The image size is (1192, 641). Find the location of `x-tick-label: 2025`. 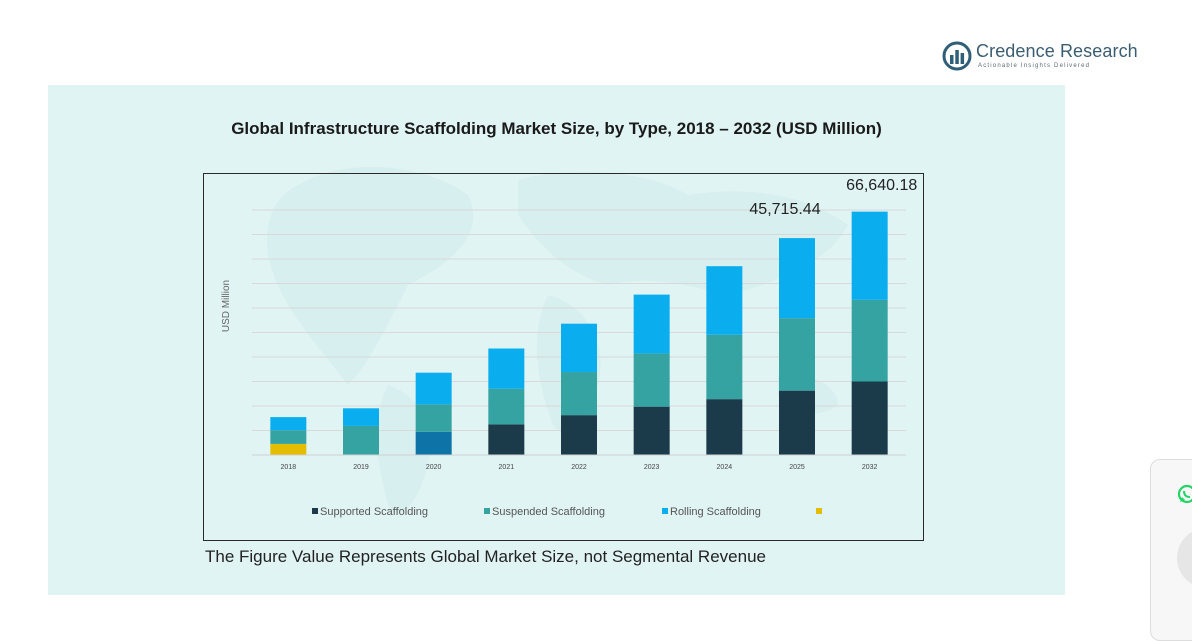

x-tick-label: 2025 is located at coordinates (797, 467).